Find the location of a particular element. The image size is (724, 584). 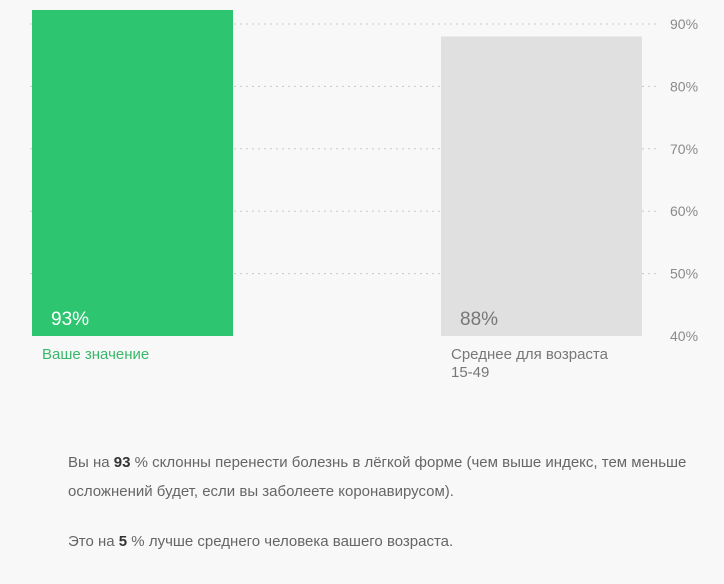

summary-comparison-value: 5 is located at coordinates (123, 541).